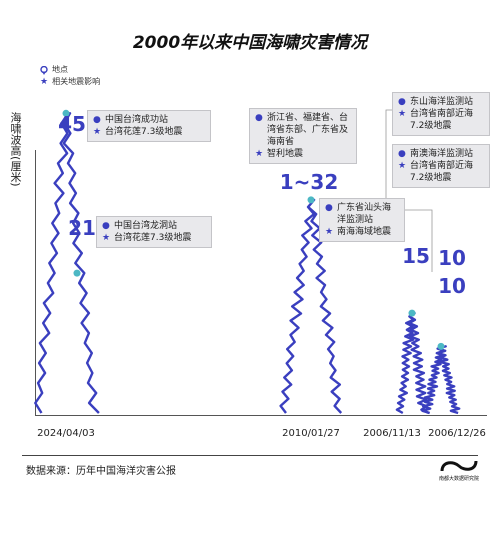  What do you see at coordinates (416, 256) in the screenshot?
I see `peak-label-15: 15` at bounding box center [416, 256].